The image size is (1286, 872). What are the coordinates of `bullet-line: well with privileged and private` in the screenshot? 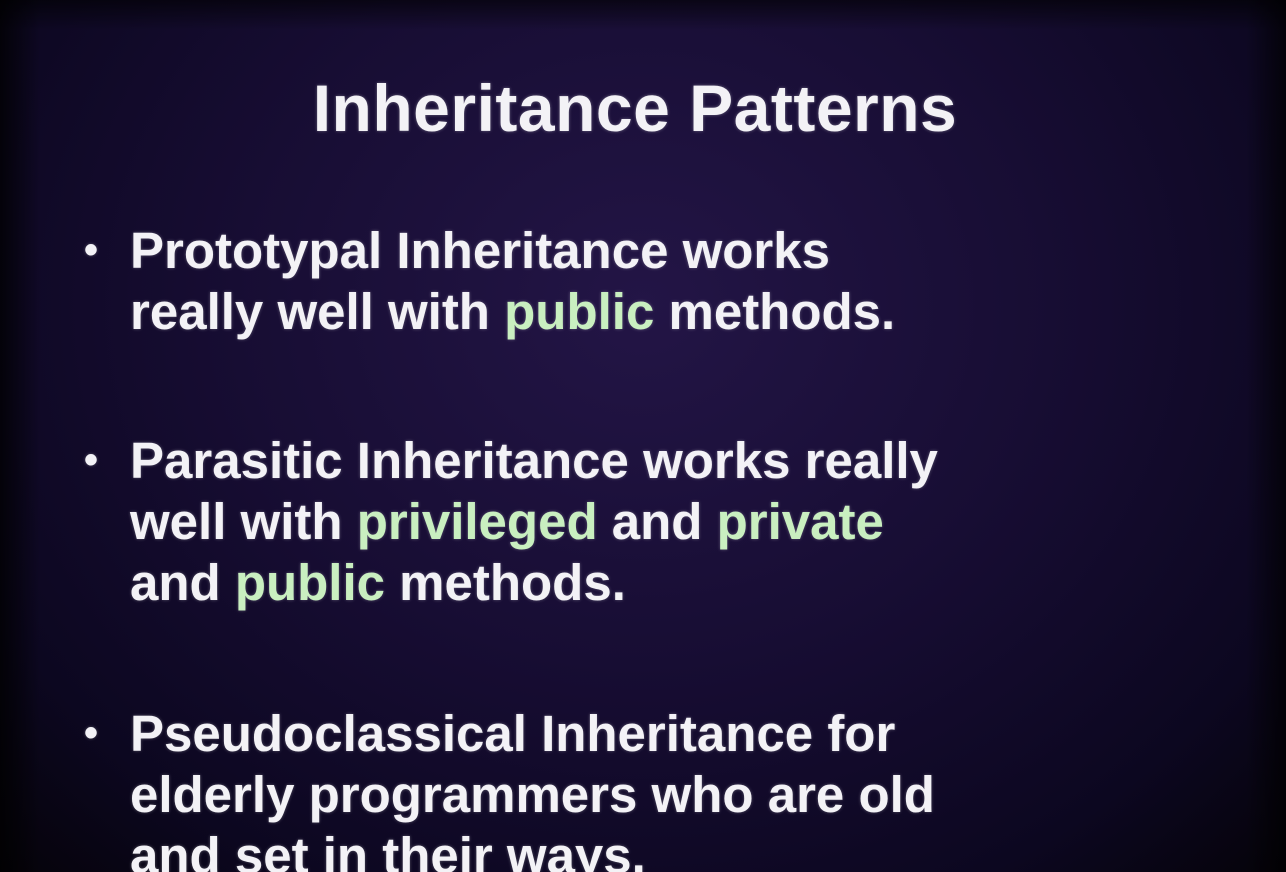 It's located at (680, 521).